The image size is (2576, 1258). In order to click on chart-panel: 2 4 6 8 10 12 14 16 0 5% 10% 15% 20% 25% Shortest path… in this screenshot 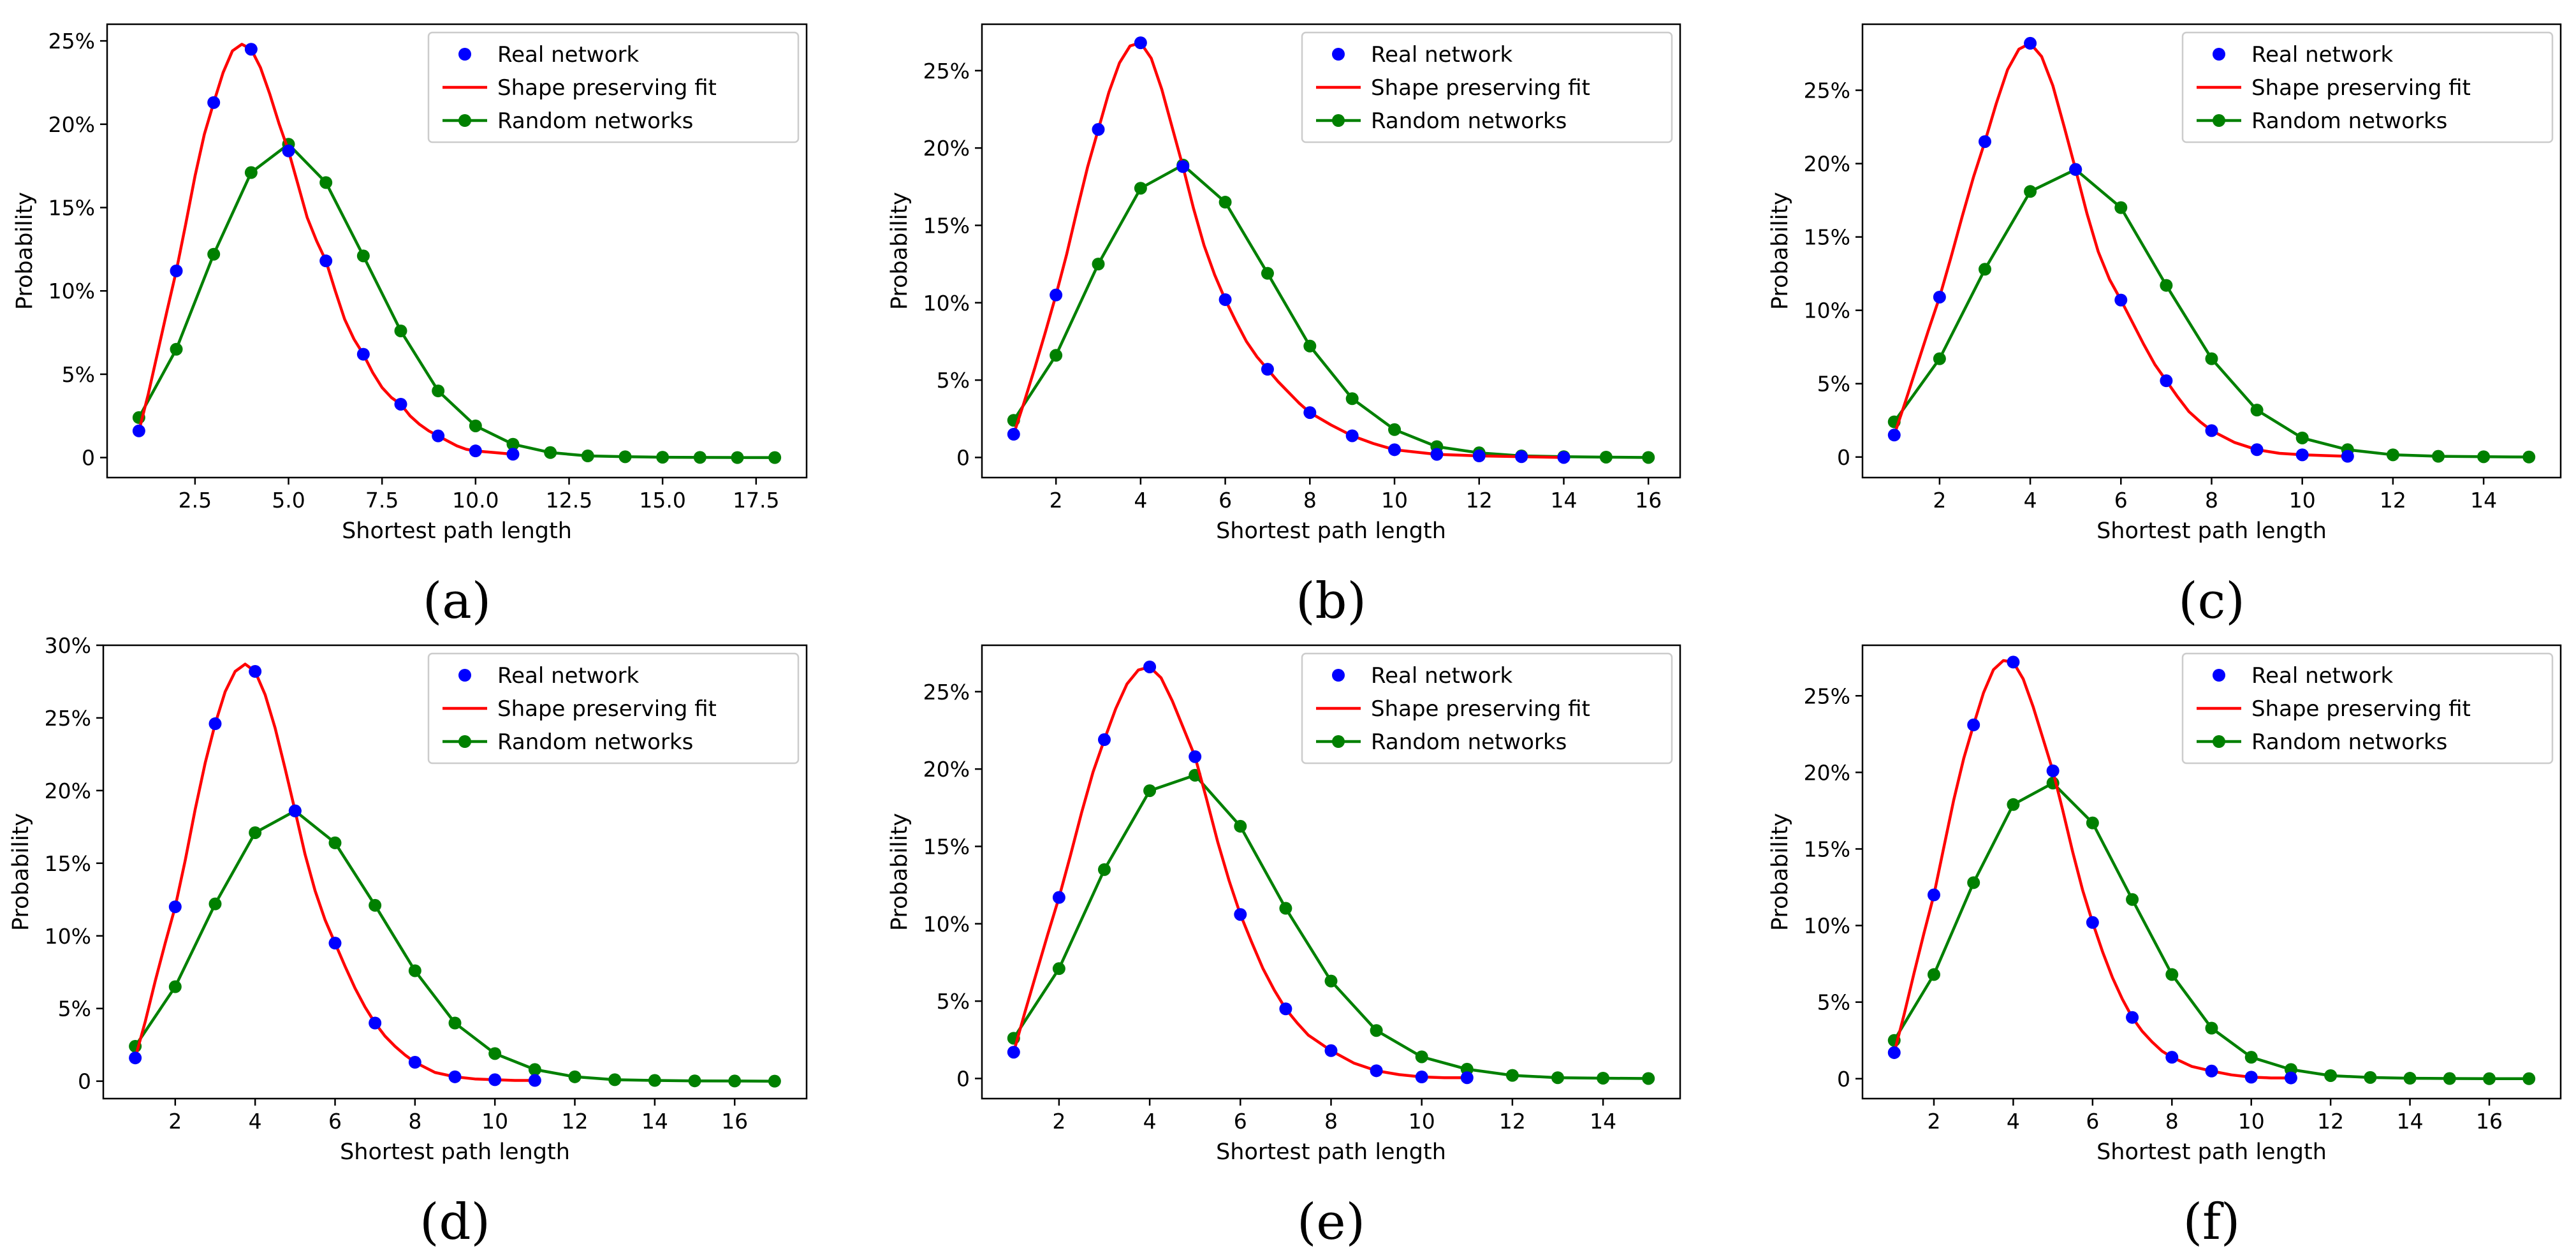, I will do `click(1284, 326)`.